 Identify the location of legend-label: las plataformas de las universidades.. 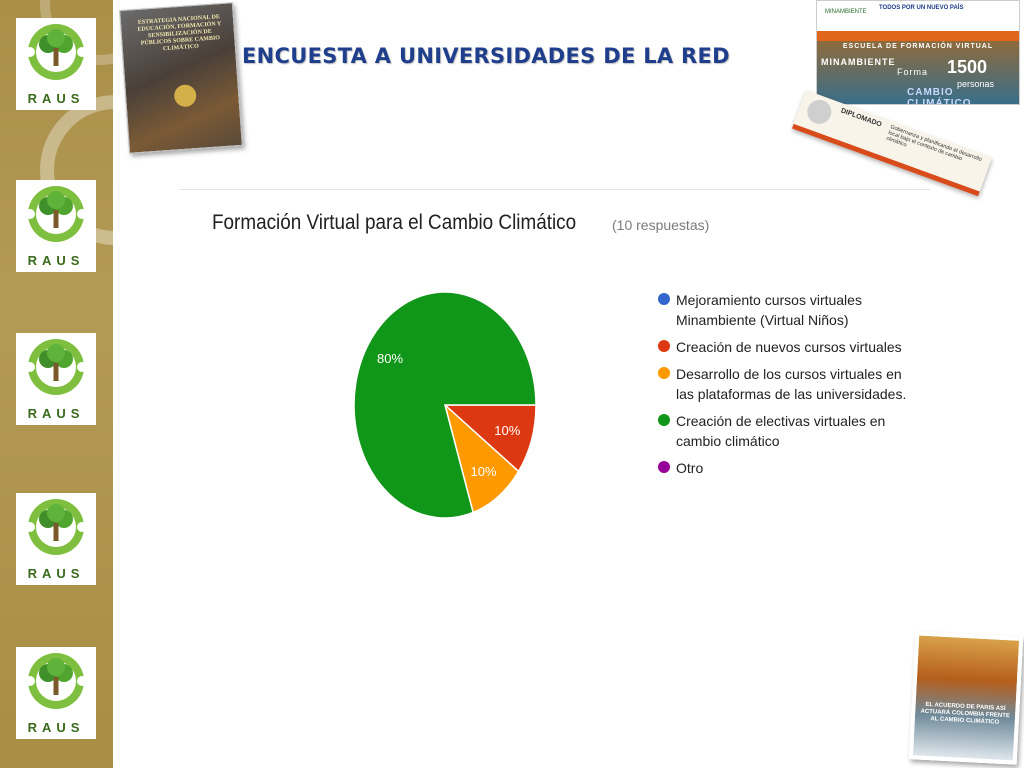
(791, 394).